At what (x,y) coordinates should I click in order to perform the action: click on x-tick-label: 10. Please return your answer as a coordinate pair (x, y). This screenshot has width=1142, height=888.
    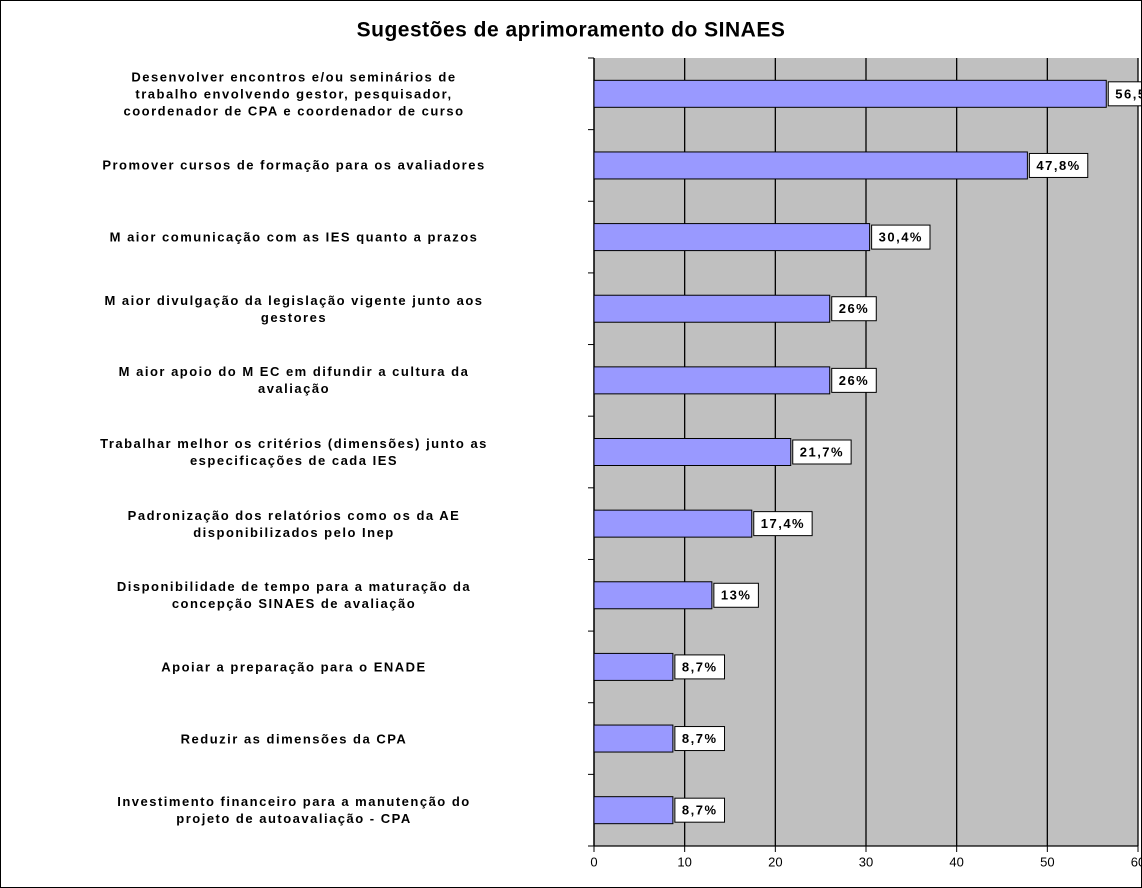
    Looking at the image, I should click on (684, 861).